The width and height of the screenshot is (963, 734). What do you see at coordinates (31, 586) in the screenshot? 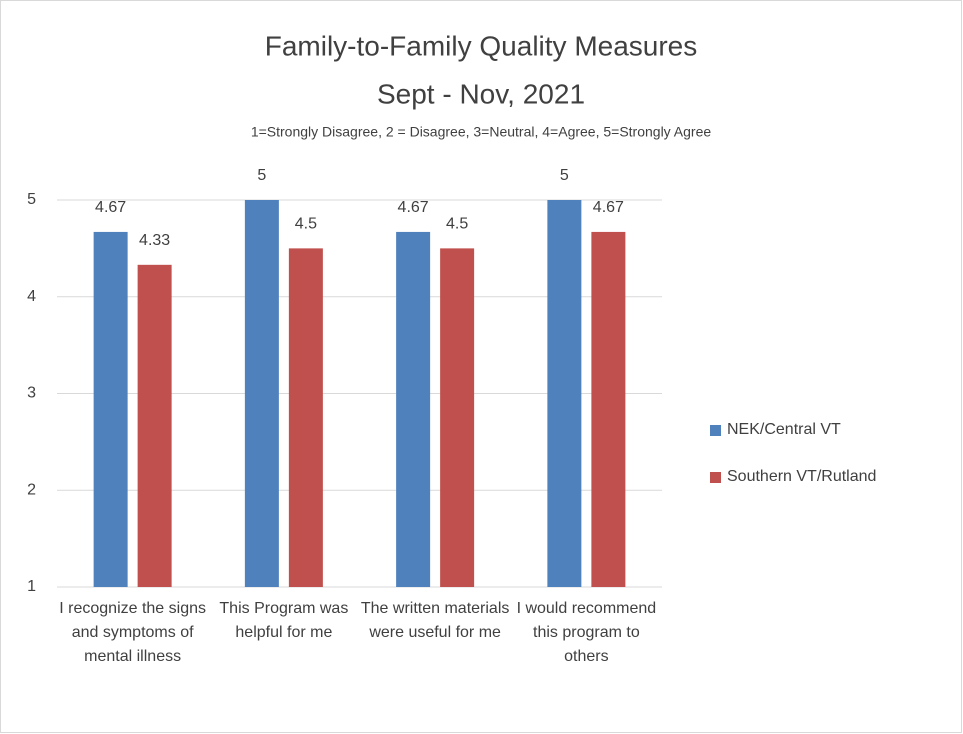
I see `y-tick-label: 1` at bounding box center [31, 586].